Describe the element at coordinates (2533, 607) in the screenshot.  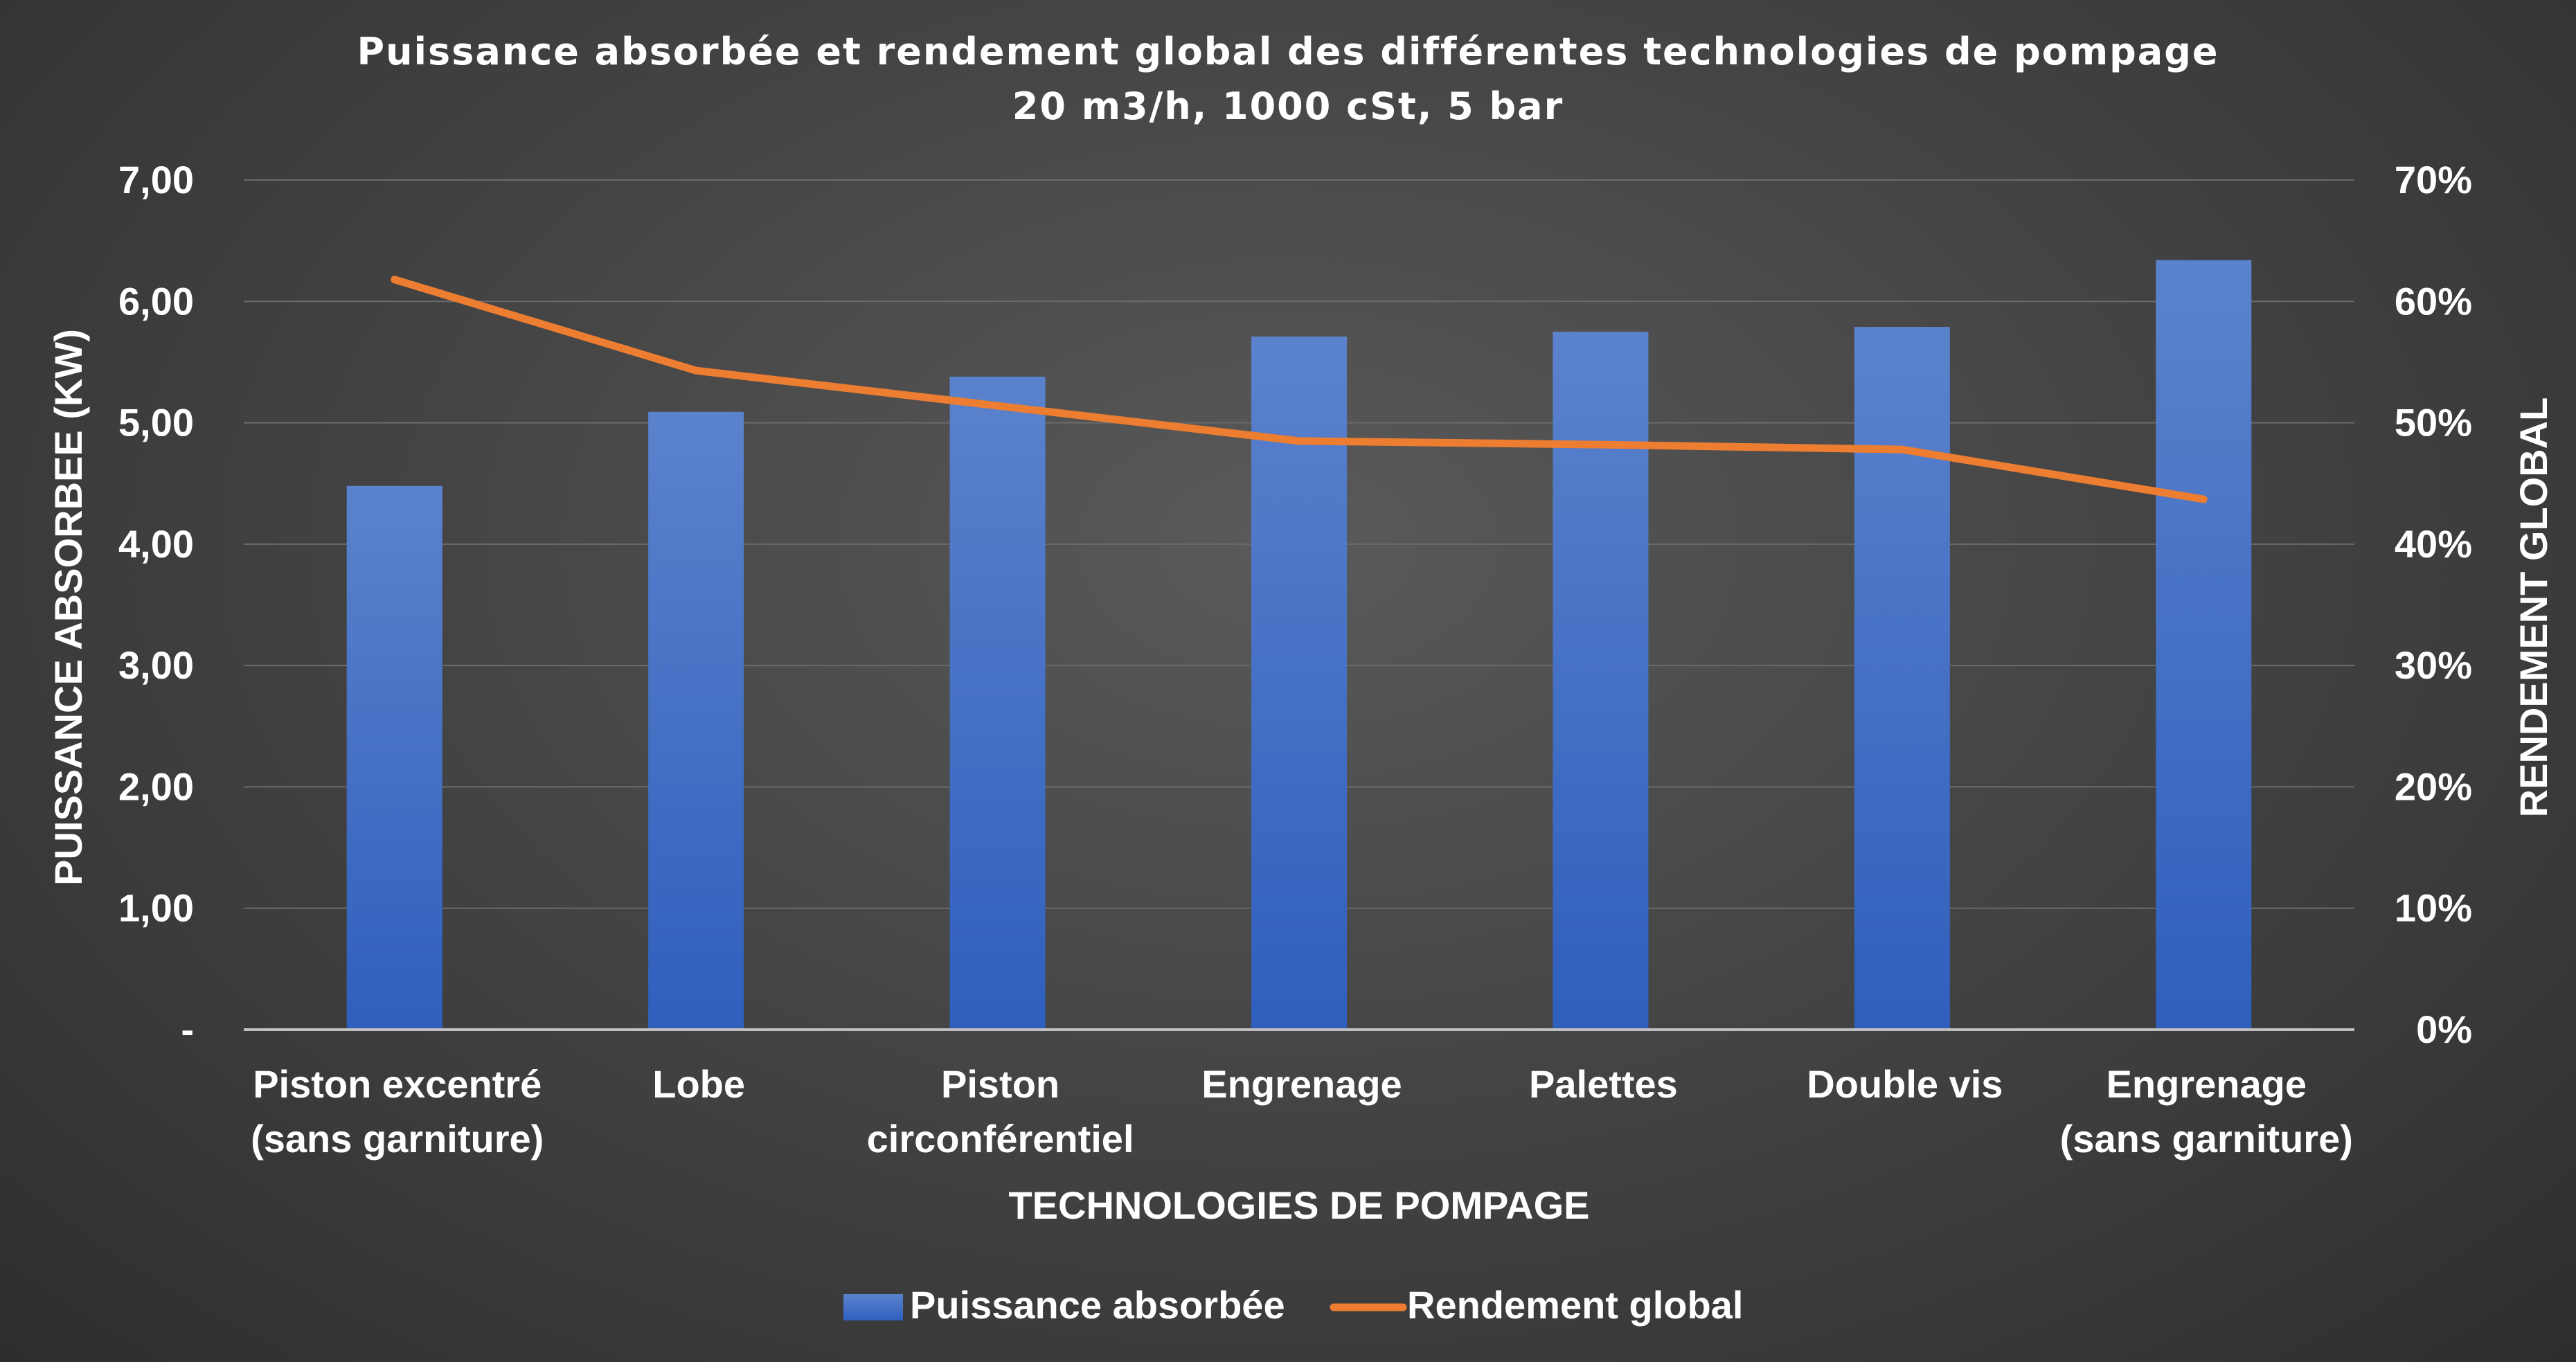
I see `y2-axis-title: RENDEMENT GLOBAL` at that location.